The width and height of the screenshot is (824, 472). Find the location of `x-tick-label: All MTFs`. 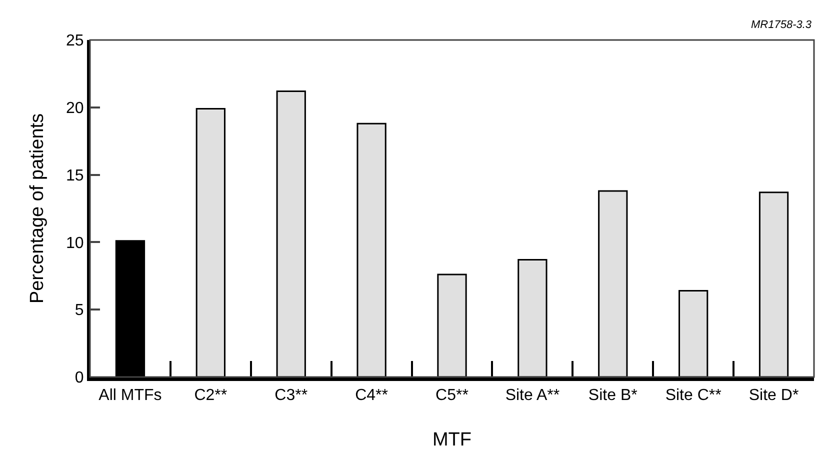

x-tick-label: All MTFs is located at coordinates (130, 395).